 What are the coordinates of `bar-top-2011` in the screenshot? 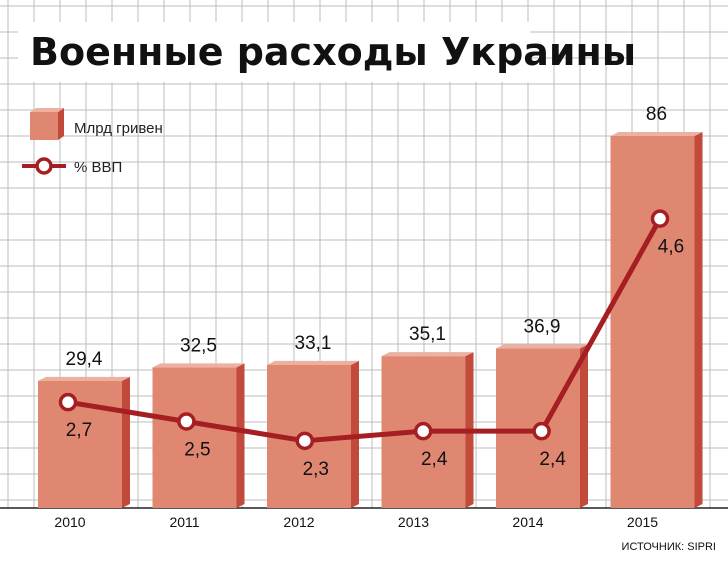 It's located at (198, 365).